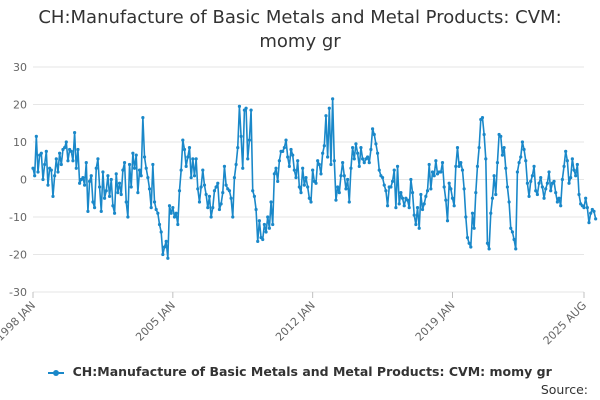 The image size is (600, 400). I want to click on y-axis: 30 20 10 0 -10 -20 -30, so click(18, 180).